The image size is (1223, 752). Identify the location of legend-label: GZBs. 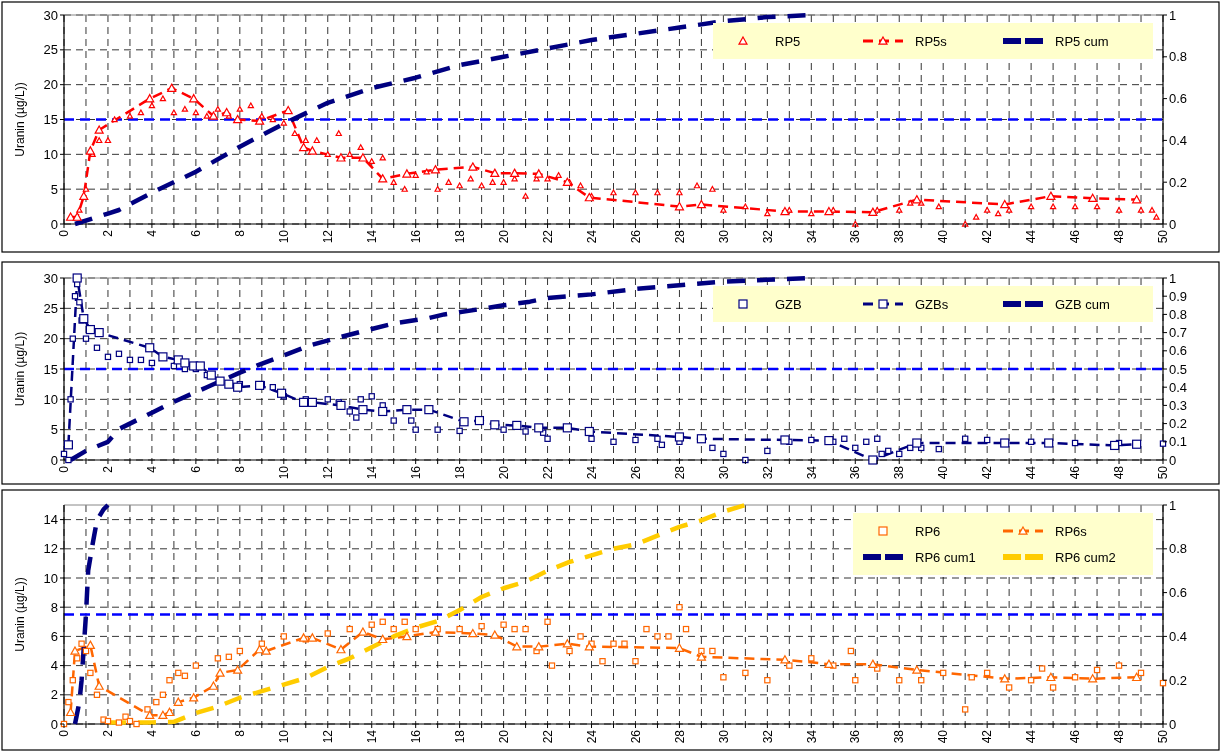
(932, 304).